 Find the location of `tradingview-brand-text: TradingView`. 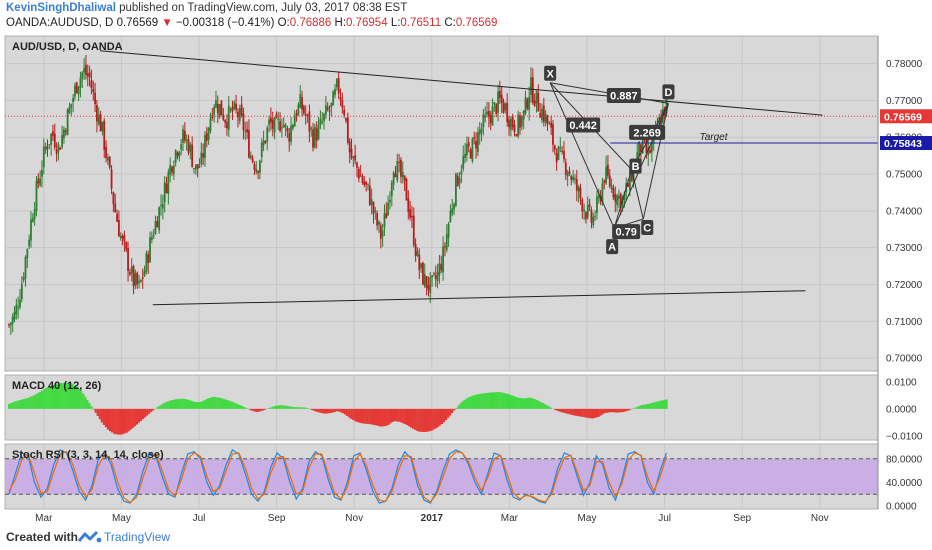

tradingview-brand-text: TradingView is located at coordinates (137, 537).